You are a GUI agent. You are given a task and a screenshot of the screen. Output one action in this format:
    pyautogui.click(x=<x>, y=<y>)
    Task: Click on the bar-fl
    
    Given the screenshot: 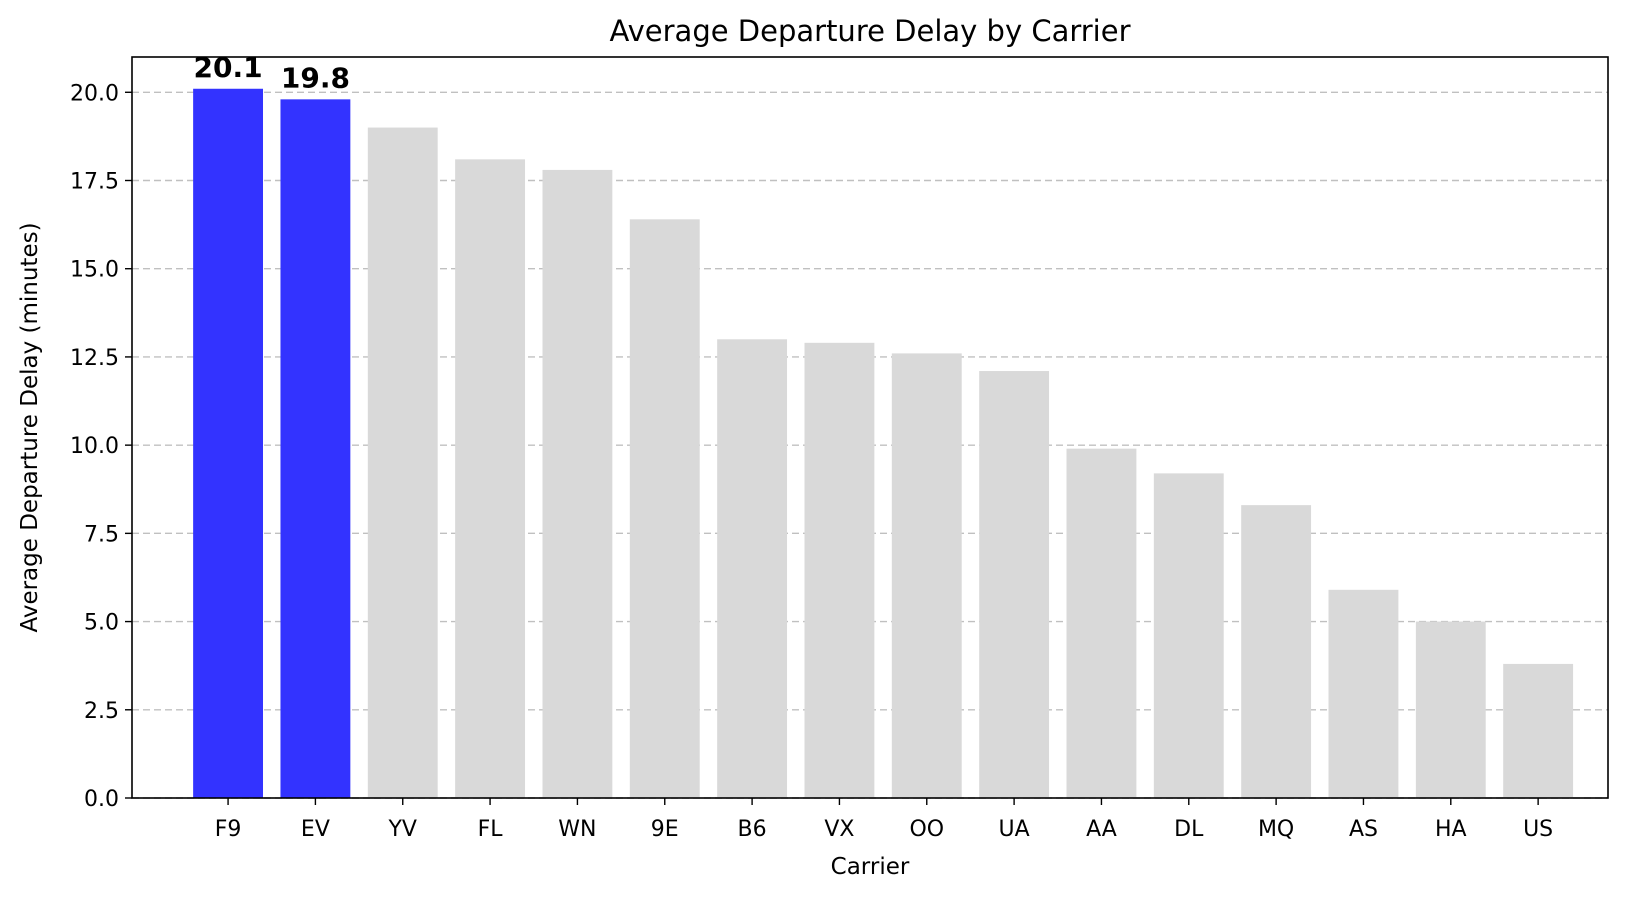 What is the action you would take?
    pyautogui.click(x=490, y=479)
    